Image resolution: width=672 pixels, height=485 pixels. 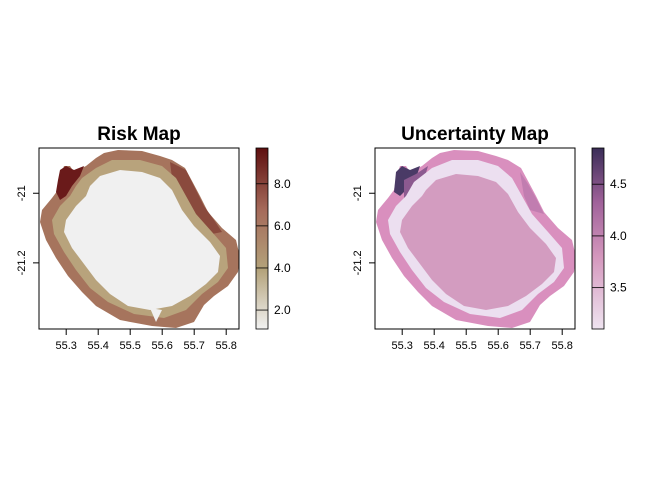 I want to click on risk-map-frame, so click(x=139, y=238).